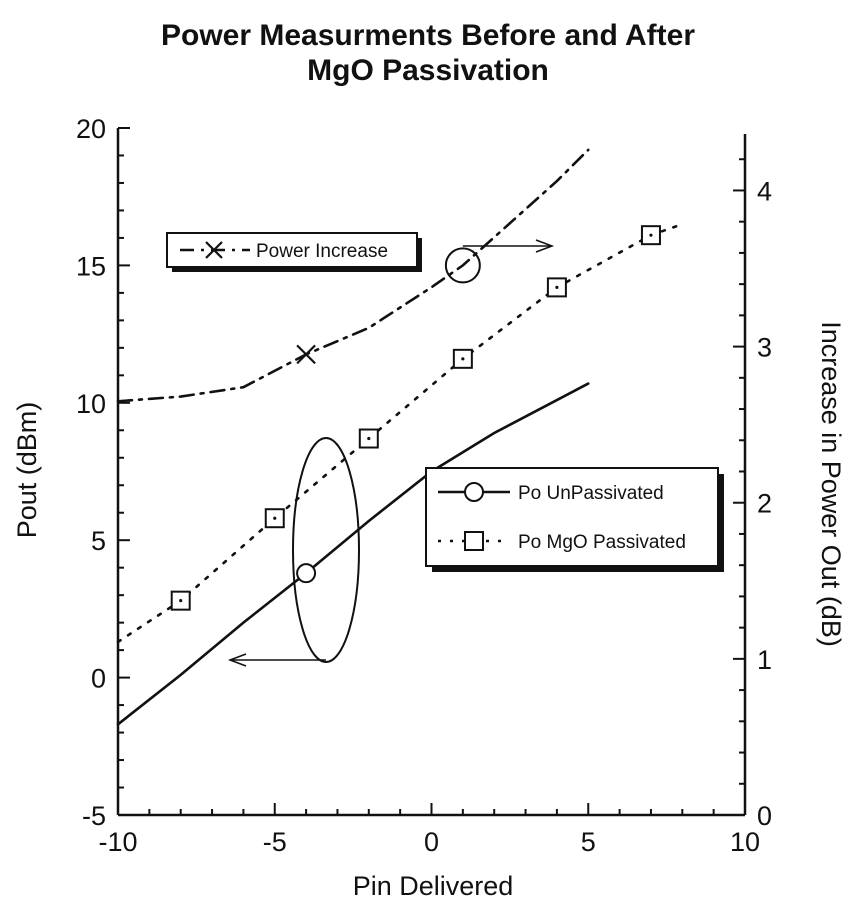 This screenshot has width=843, height=907. Describe the element at coordinates (306, 354) in the screenshot. I see `data-point-power-increase` at that location.